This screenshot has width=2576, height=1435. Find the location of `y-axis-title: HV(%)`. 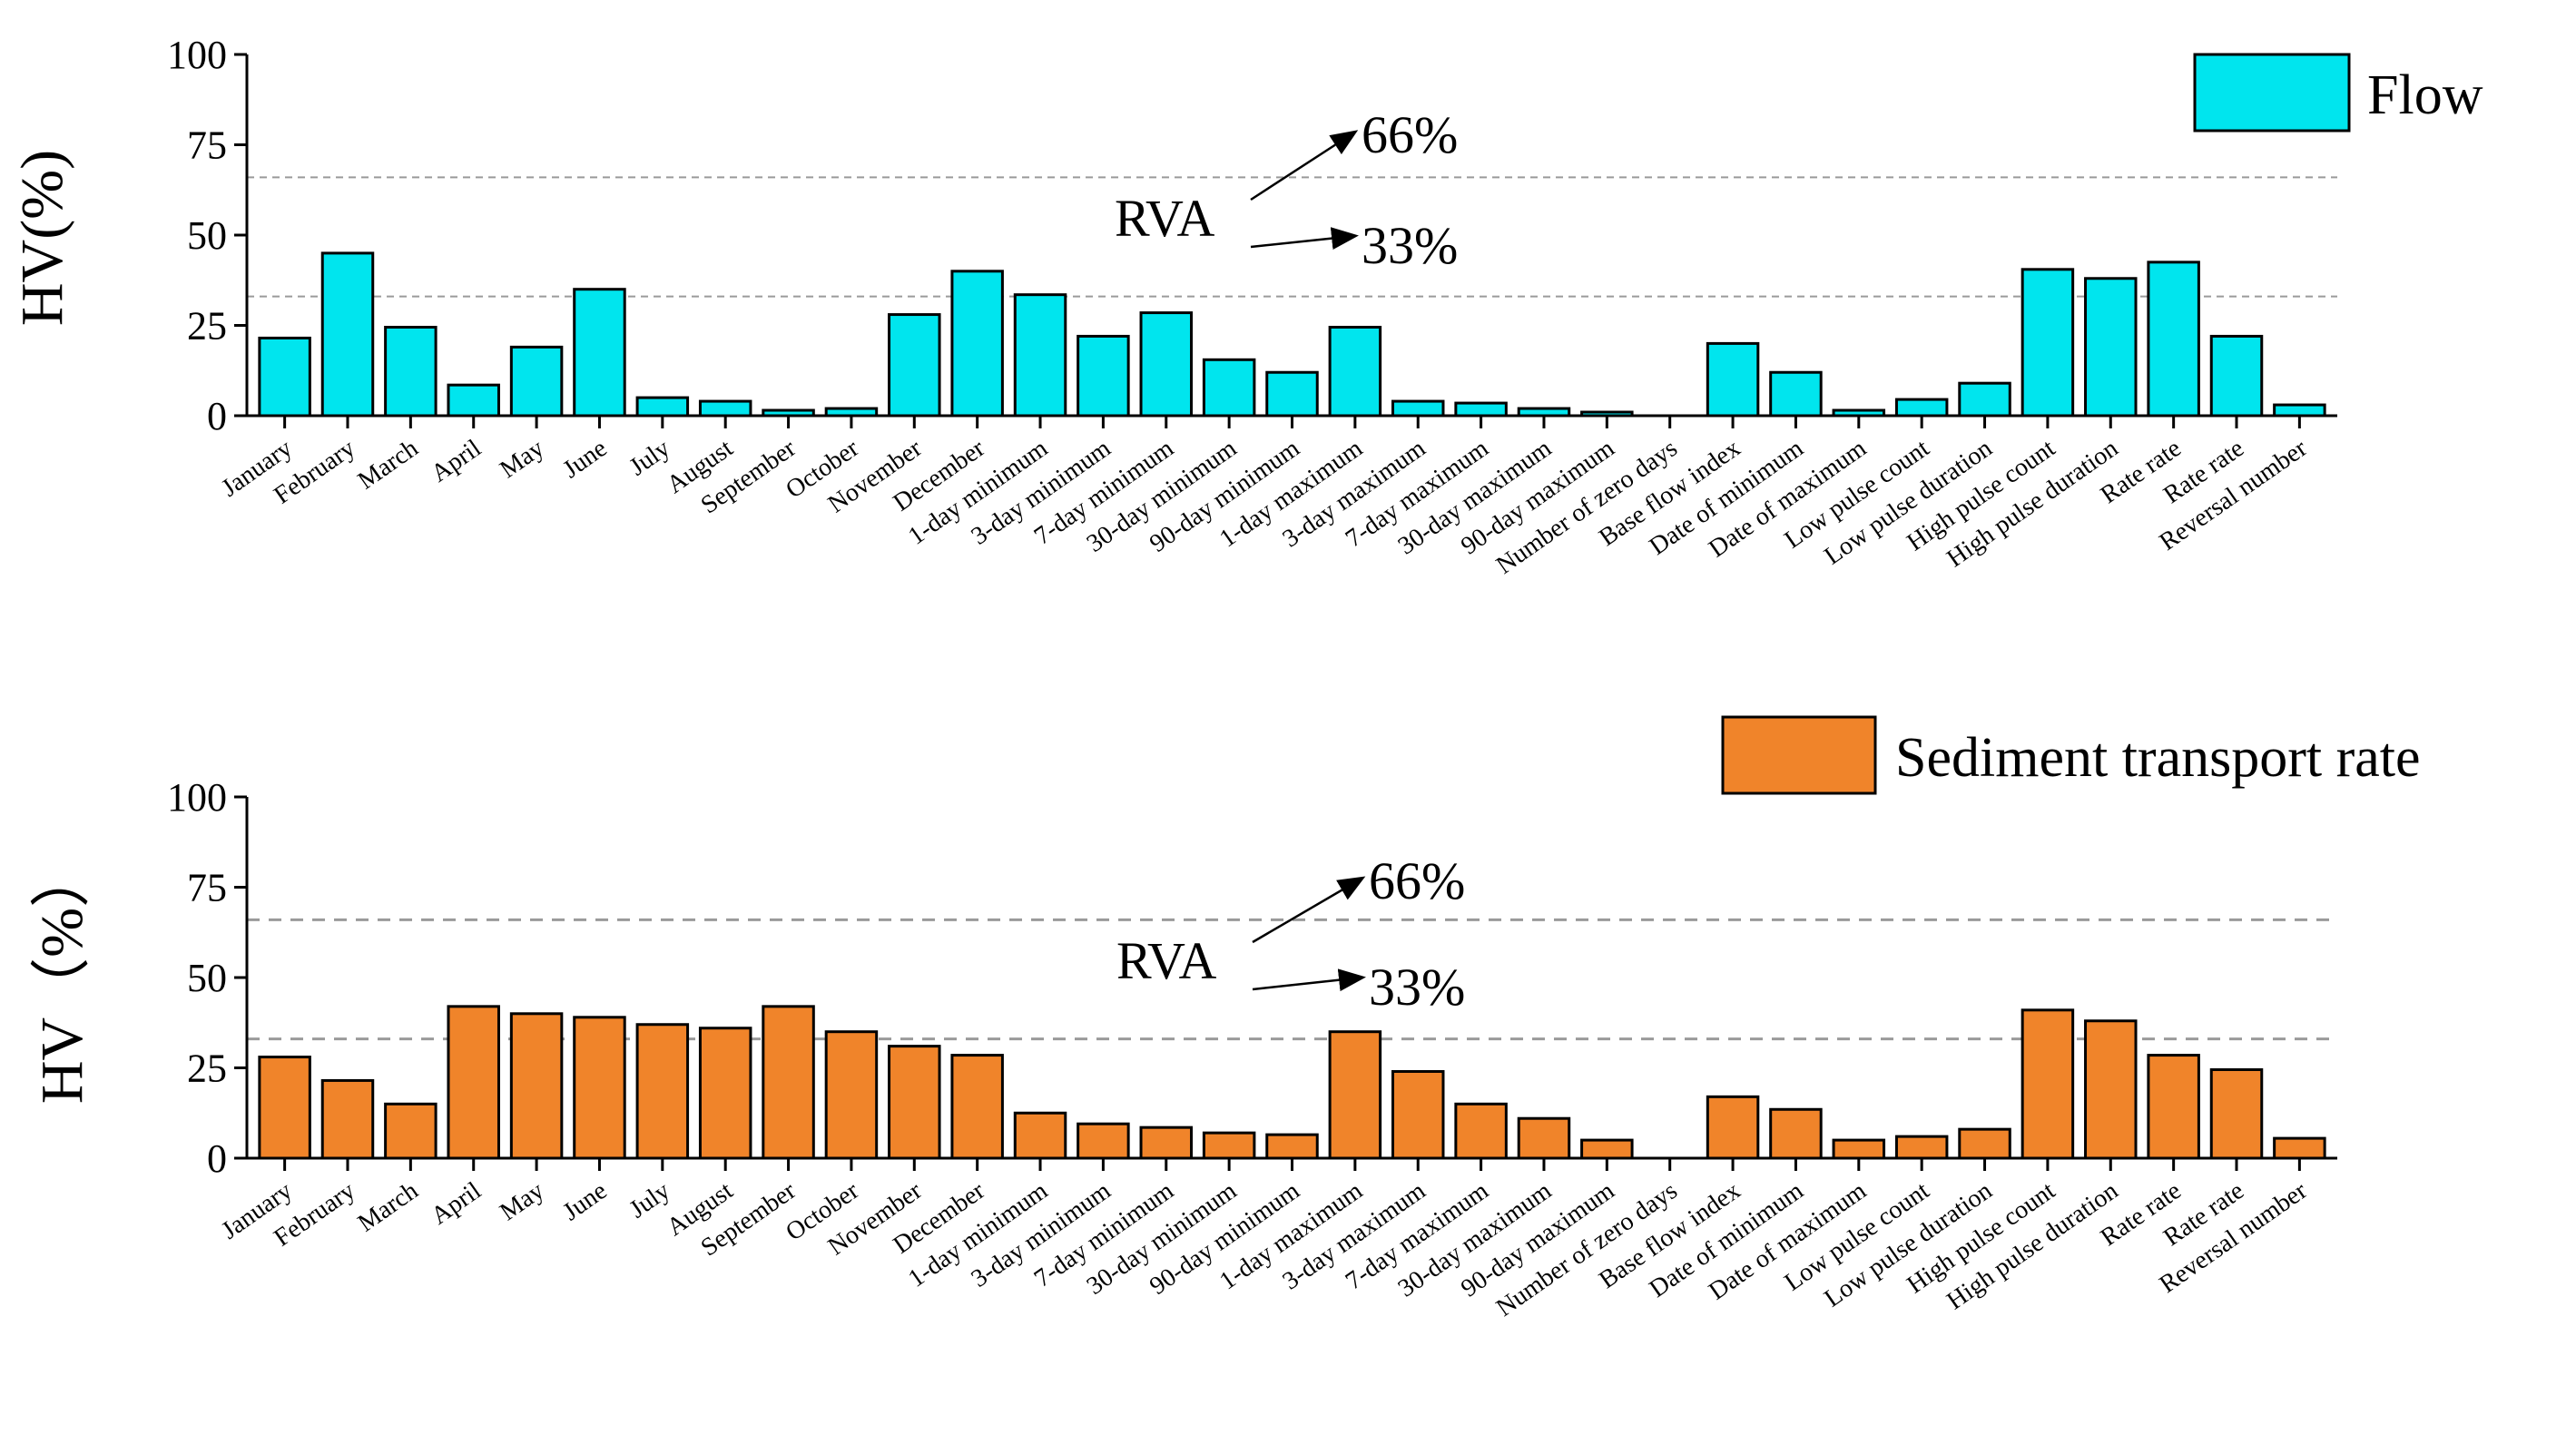

y-axis-title: HV(%) is located at coordinates (42, 238).